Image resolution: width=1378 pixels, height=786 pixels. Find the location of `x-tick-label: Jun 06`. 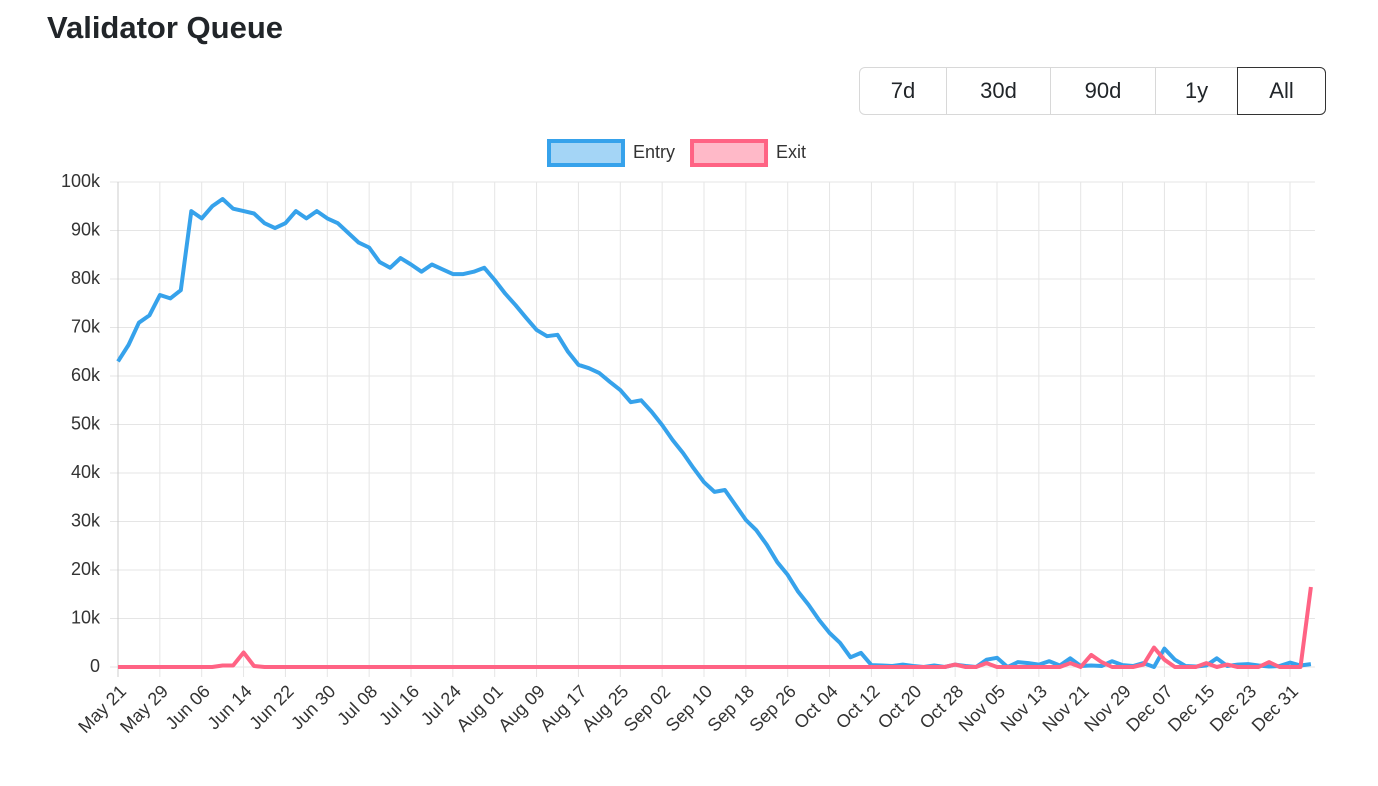

x-tick-label: Jun 06 is located at coordinates (188, 707).